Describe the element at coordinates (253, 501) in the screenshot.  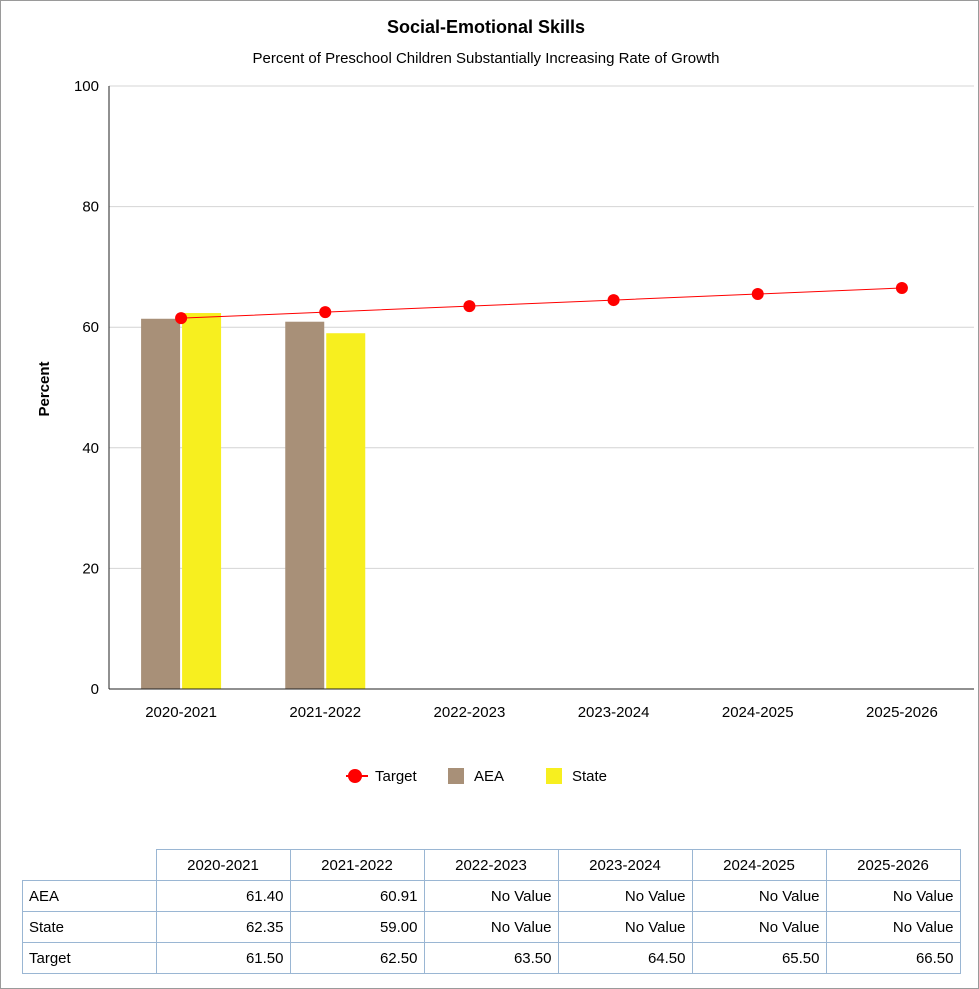
I see `bar-layer` at that location.